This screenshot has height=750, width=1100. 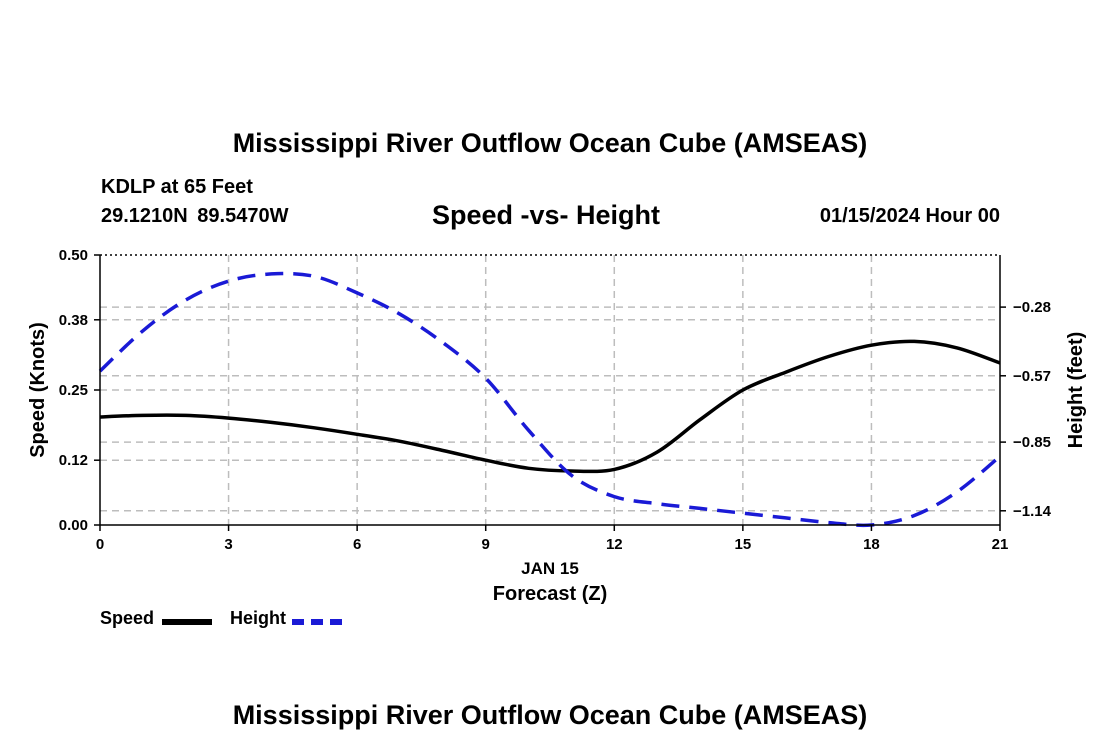 I want to click on x-axis-label: Forecast (Z), so click(x=550, y=594).